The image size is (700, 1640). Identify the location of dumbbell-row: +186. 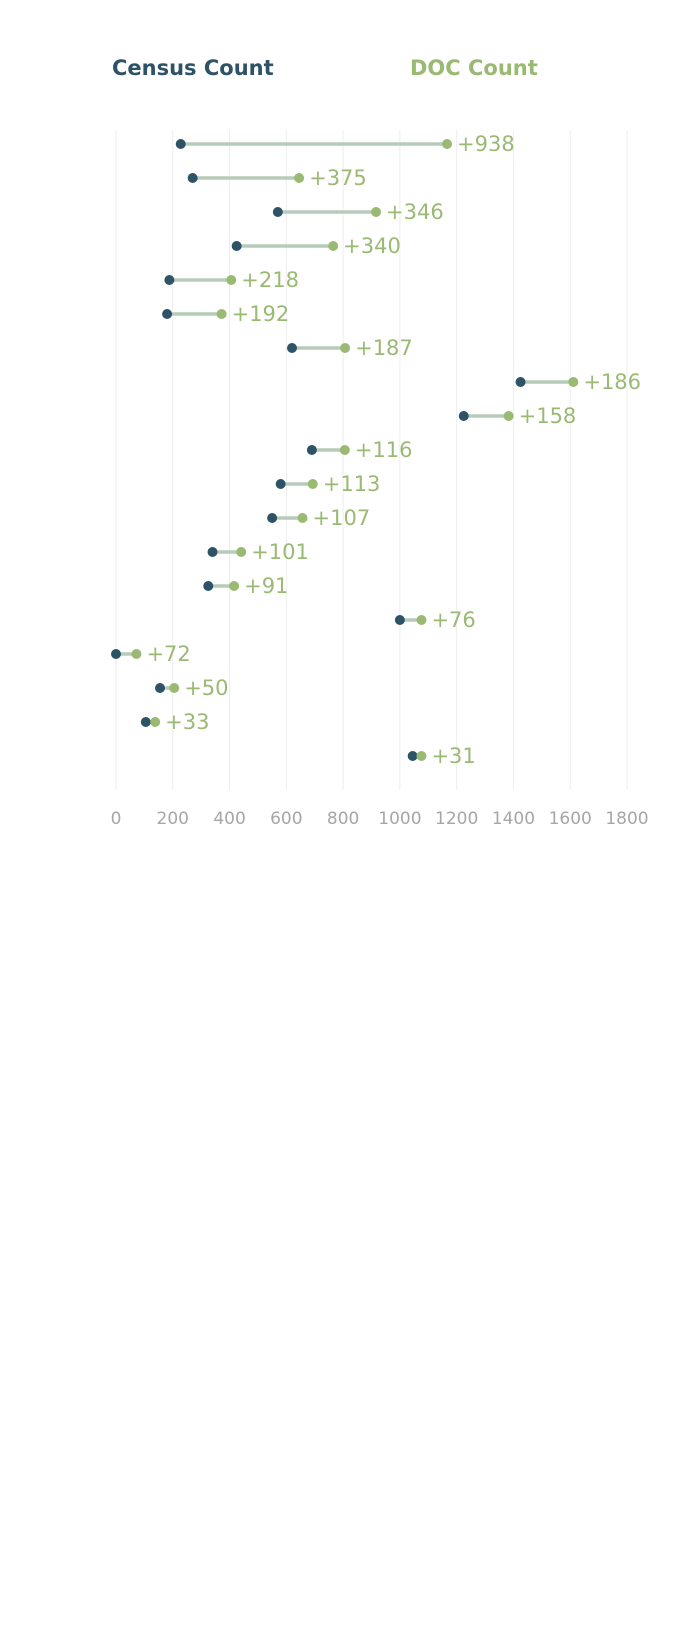
(578, 382).